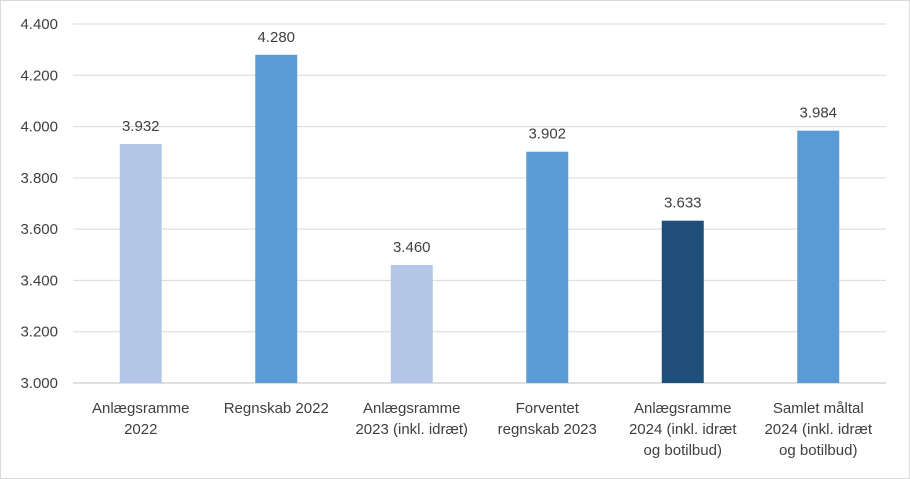  What do you see at coordinates (39, 178) in the screenshot?
I see `y-tick-label: 3.800` at bounding box center [39, 178].